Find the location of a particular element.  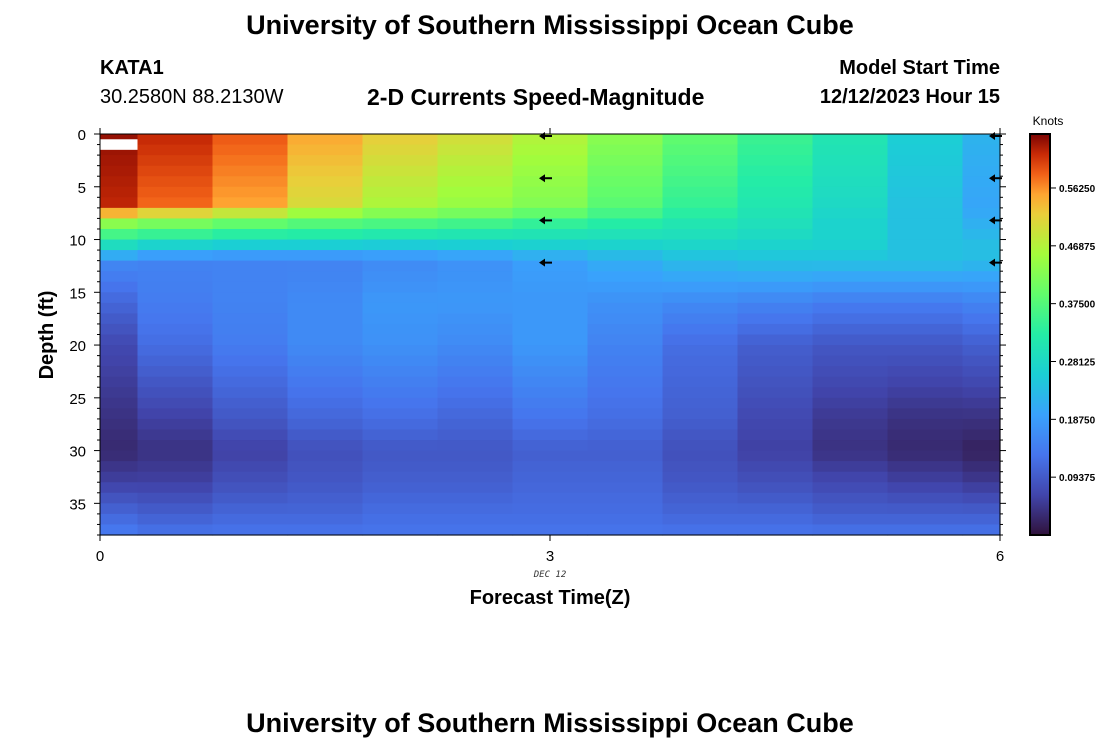

colorbar-tick-label: 0.28125 is located at coordinates (1077, 362).